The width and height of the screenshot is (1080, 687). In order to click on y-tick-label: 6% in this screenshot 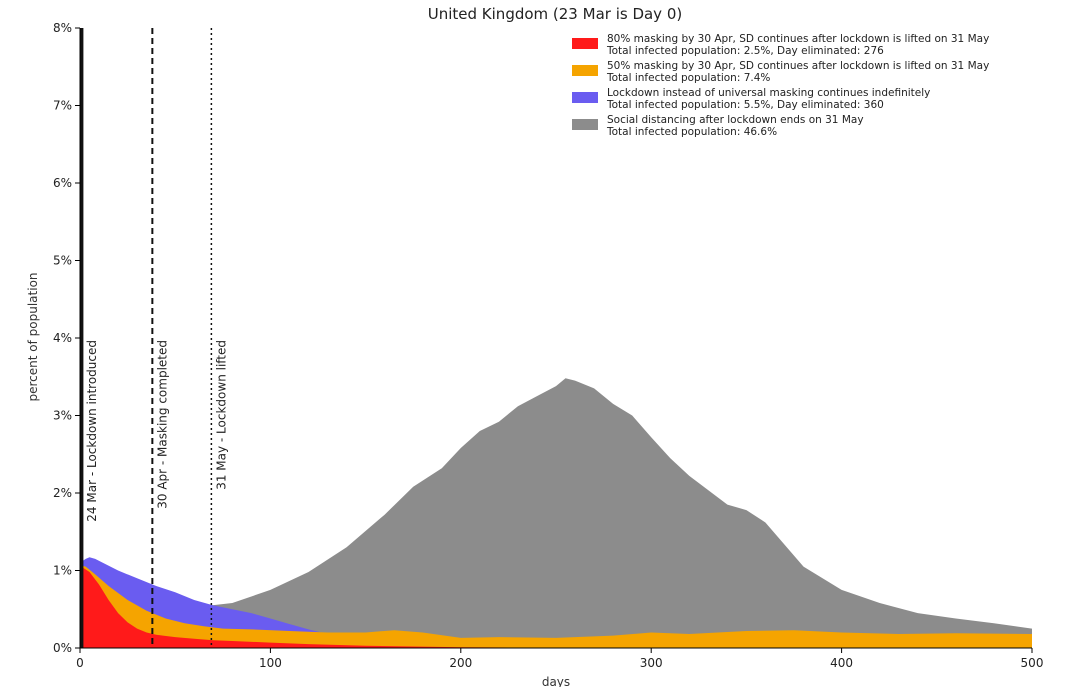, I will do `click(62, 183)`.